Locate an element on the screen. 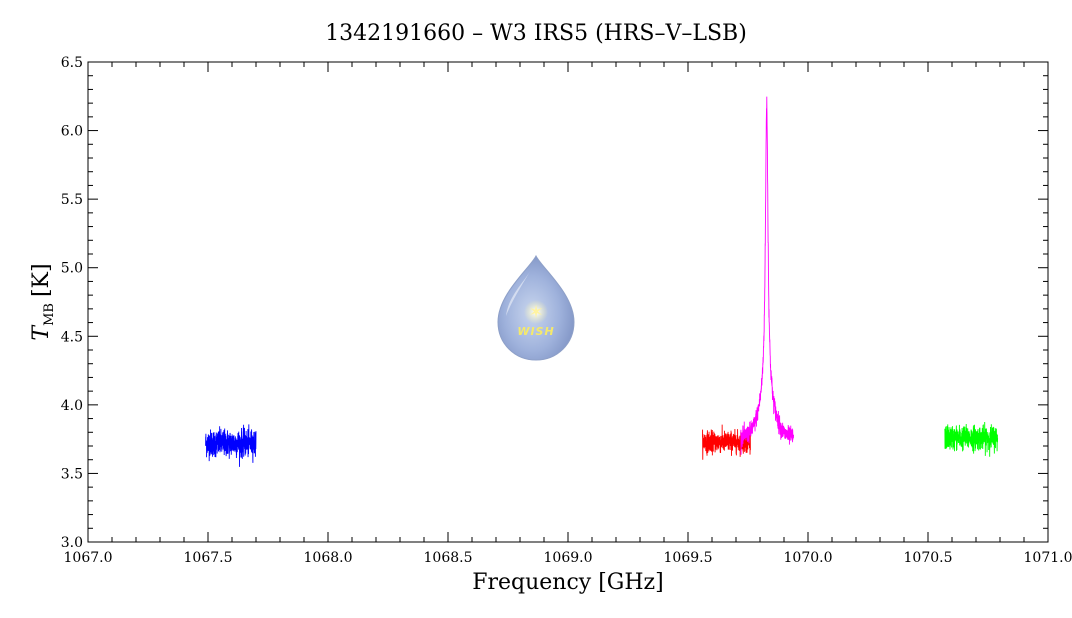  y-tick-label: 6.5 is located at coordinates (72, 63).